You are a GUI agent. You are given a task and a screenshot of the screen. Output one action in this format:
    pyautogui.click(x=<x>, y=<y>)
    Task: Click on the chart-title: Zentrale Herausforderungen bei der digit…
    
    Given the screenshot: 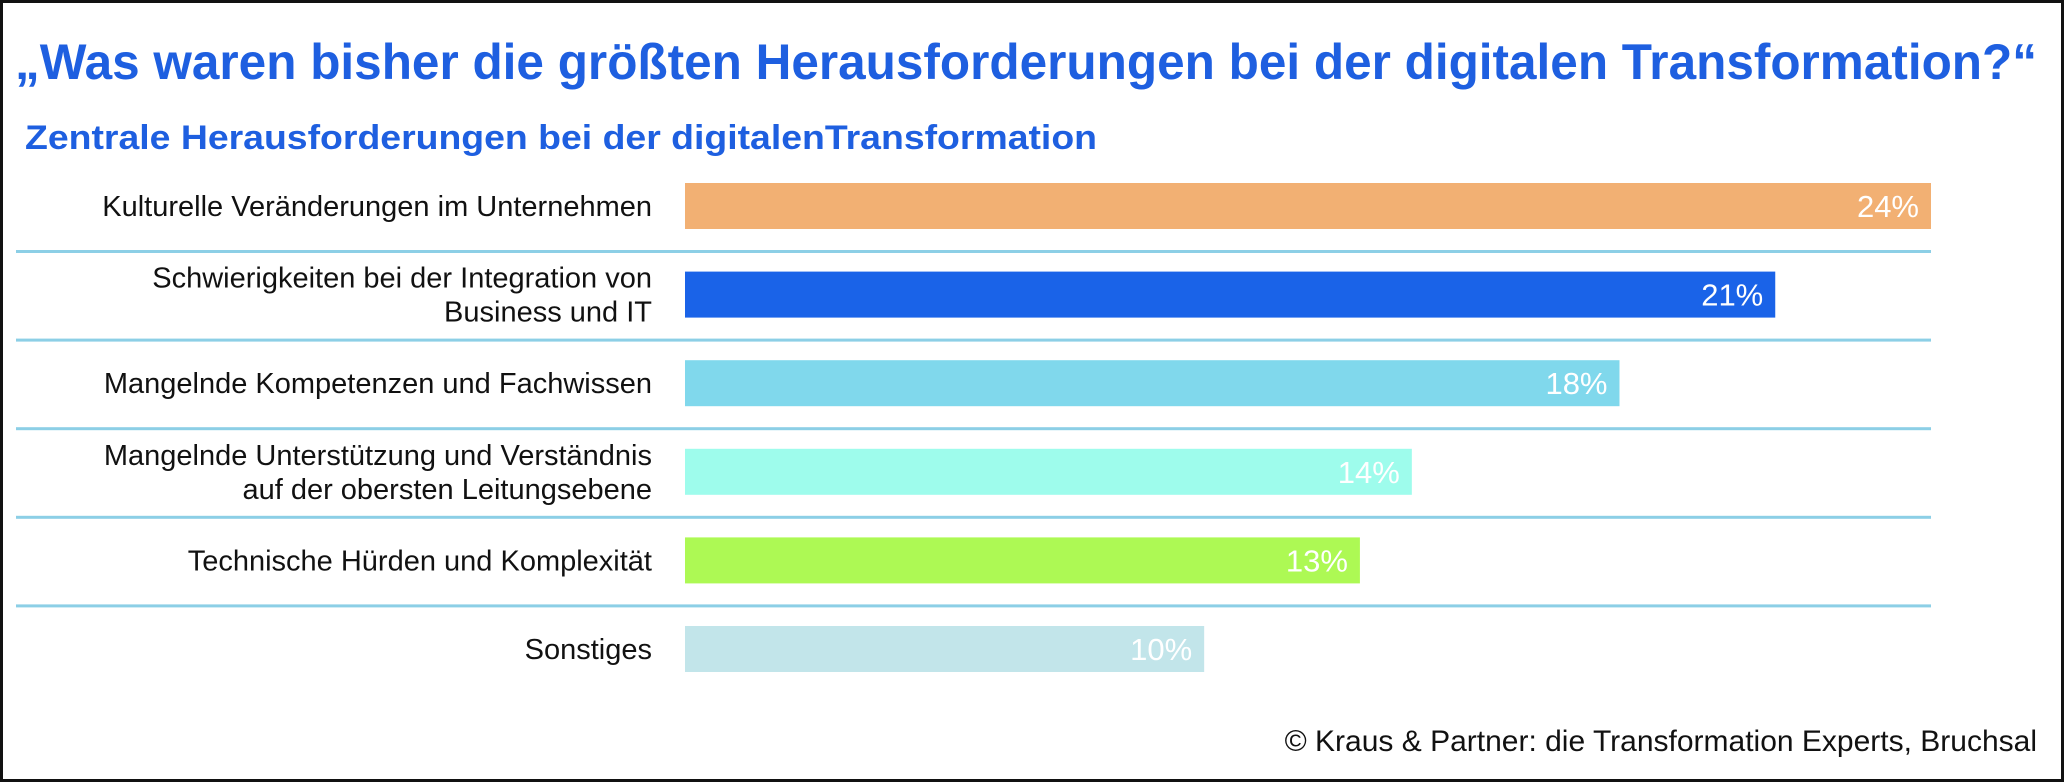 What is the action you would take?
    pyautogui.click(x=561, y=138)
    